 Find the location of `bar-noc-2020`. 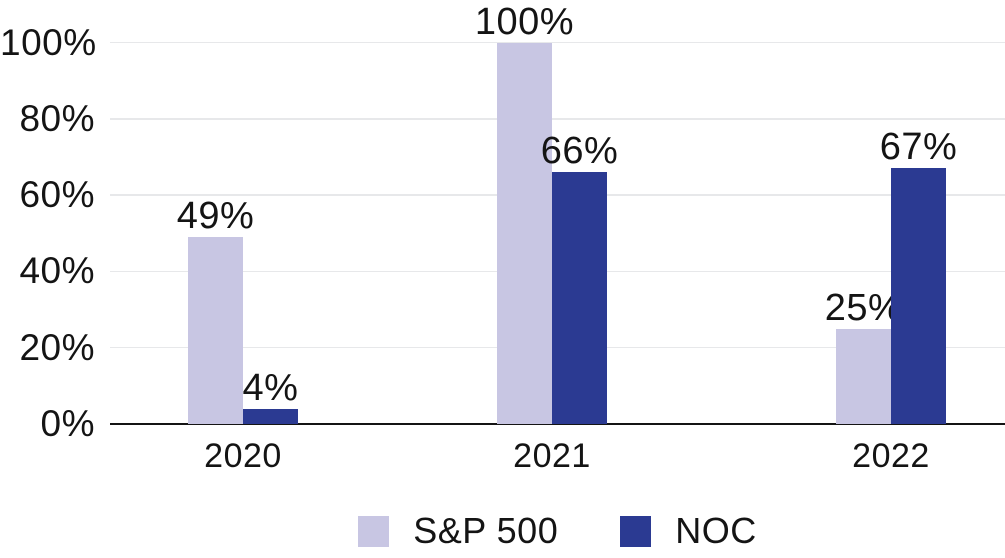

bar-noc-2020 is located at coordinates (270, 416).